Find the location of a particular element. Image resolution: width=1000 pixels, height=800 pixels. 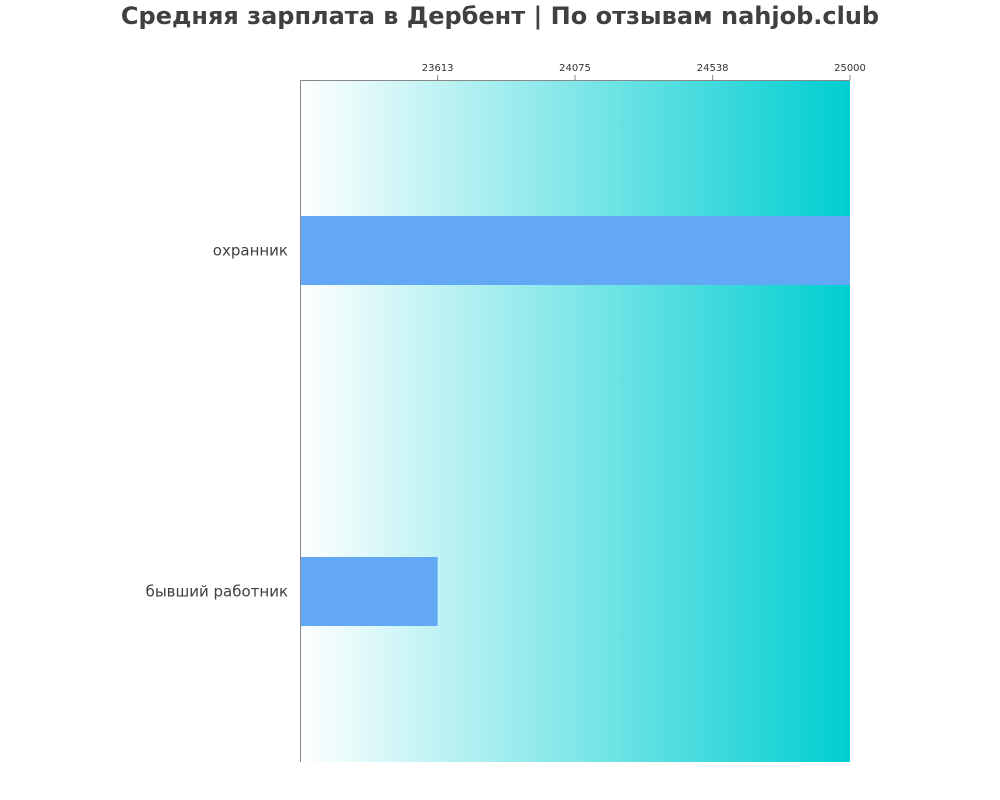

category-label: бывший работник is located at coordinates (217, 592).